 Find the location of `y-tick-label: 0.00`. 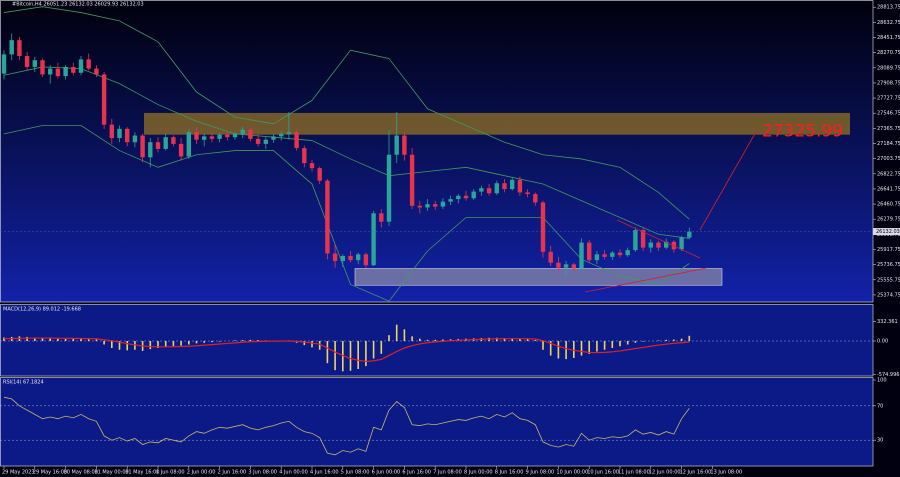

y-tick-label: 0.00 is located at coordinates (882, 342).